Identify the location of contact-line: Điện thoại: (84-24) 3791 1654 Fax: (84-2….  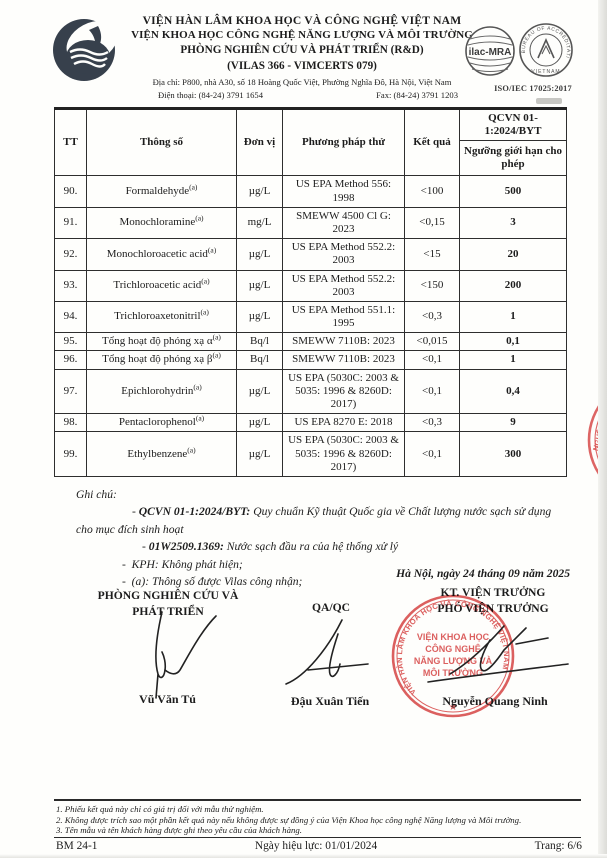
(302, 95).